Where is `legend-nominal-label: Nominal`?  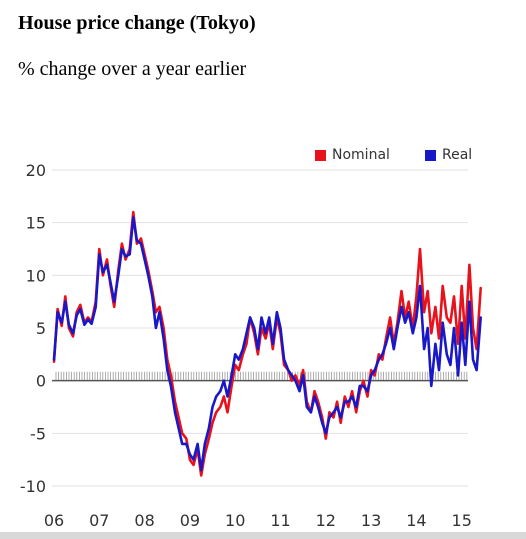
legend-nominal-label: Nominal is located at coordinates (361, 155).